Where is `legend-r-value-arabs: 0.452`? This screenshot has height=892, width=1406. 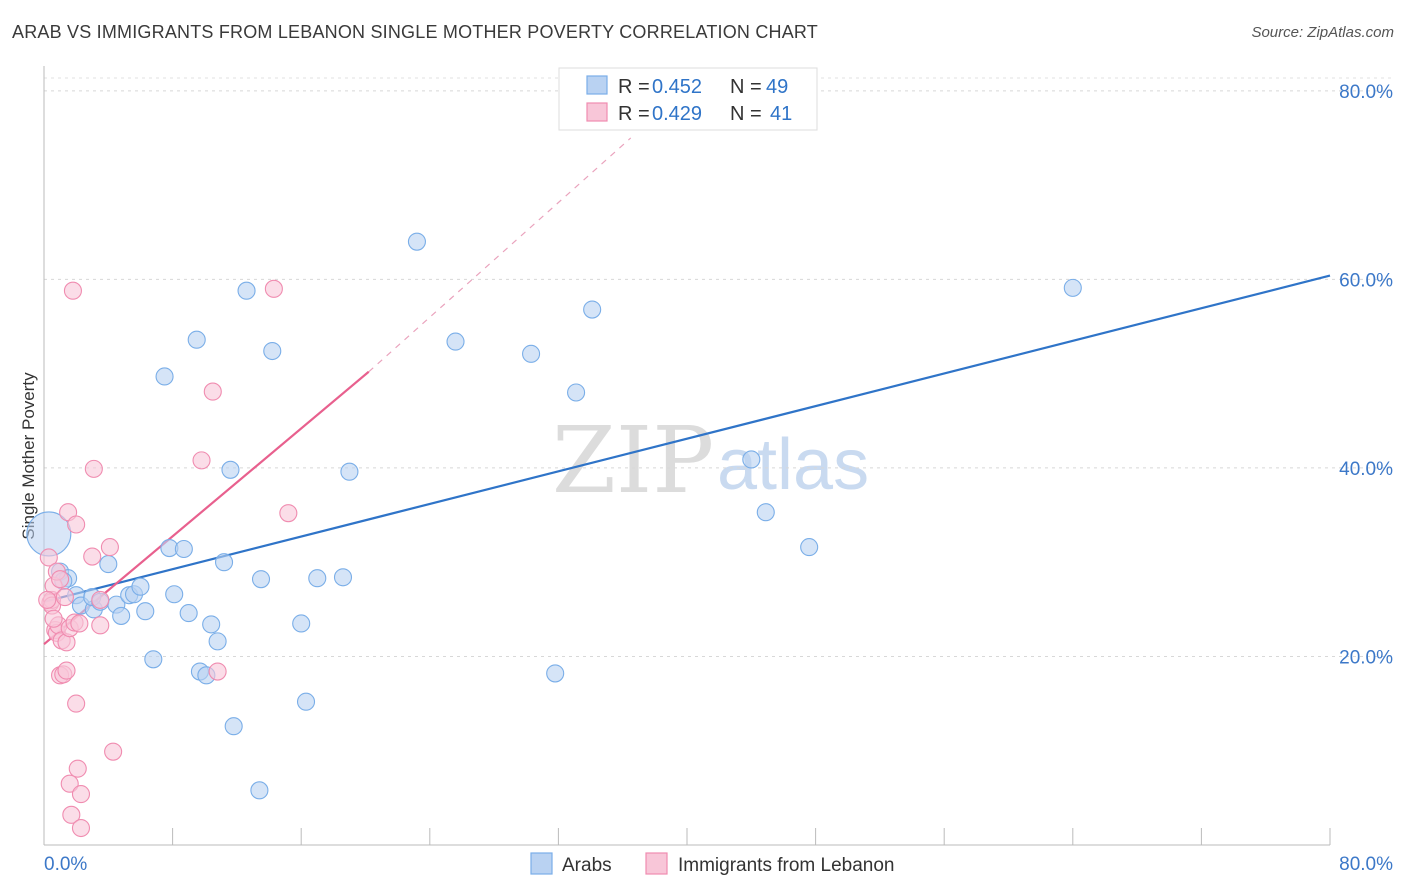
legend-r-value-arabs: 0.452 is located at coordinates (677, 87).